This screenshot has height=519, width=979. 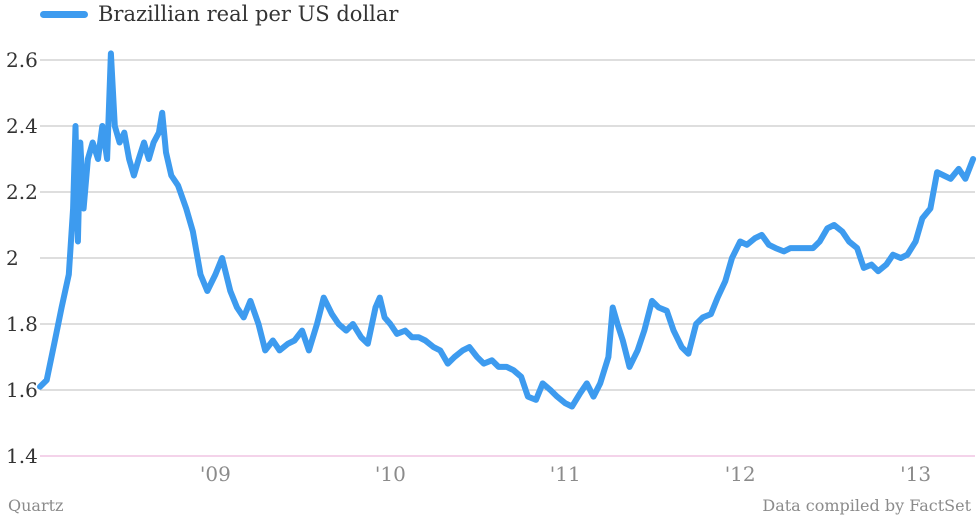 I want to click on x-tick-label: '13, so click(x=915, y=474).